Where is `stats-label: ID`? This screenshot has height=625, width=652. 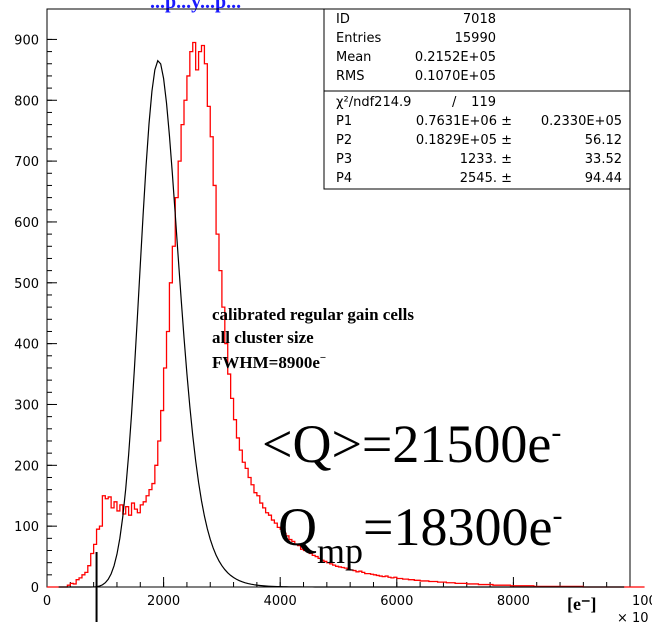
stats-label: ID is located at coordinates (343, 19).